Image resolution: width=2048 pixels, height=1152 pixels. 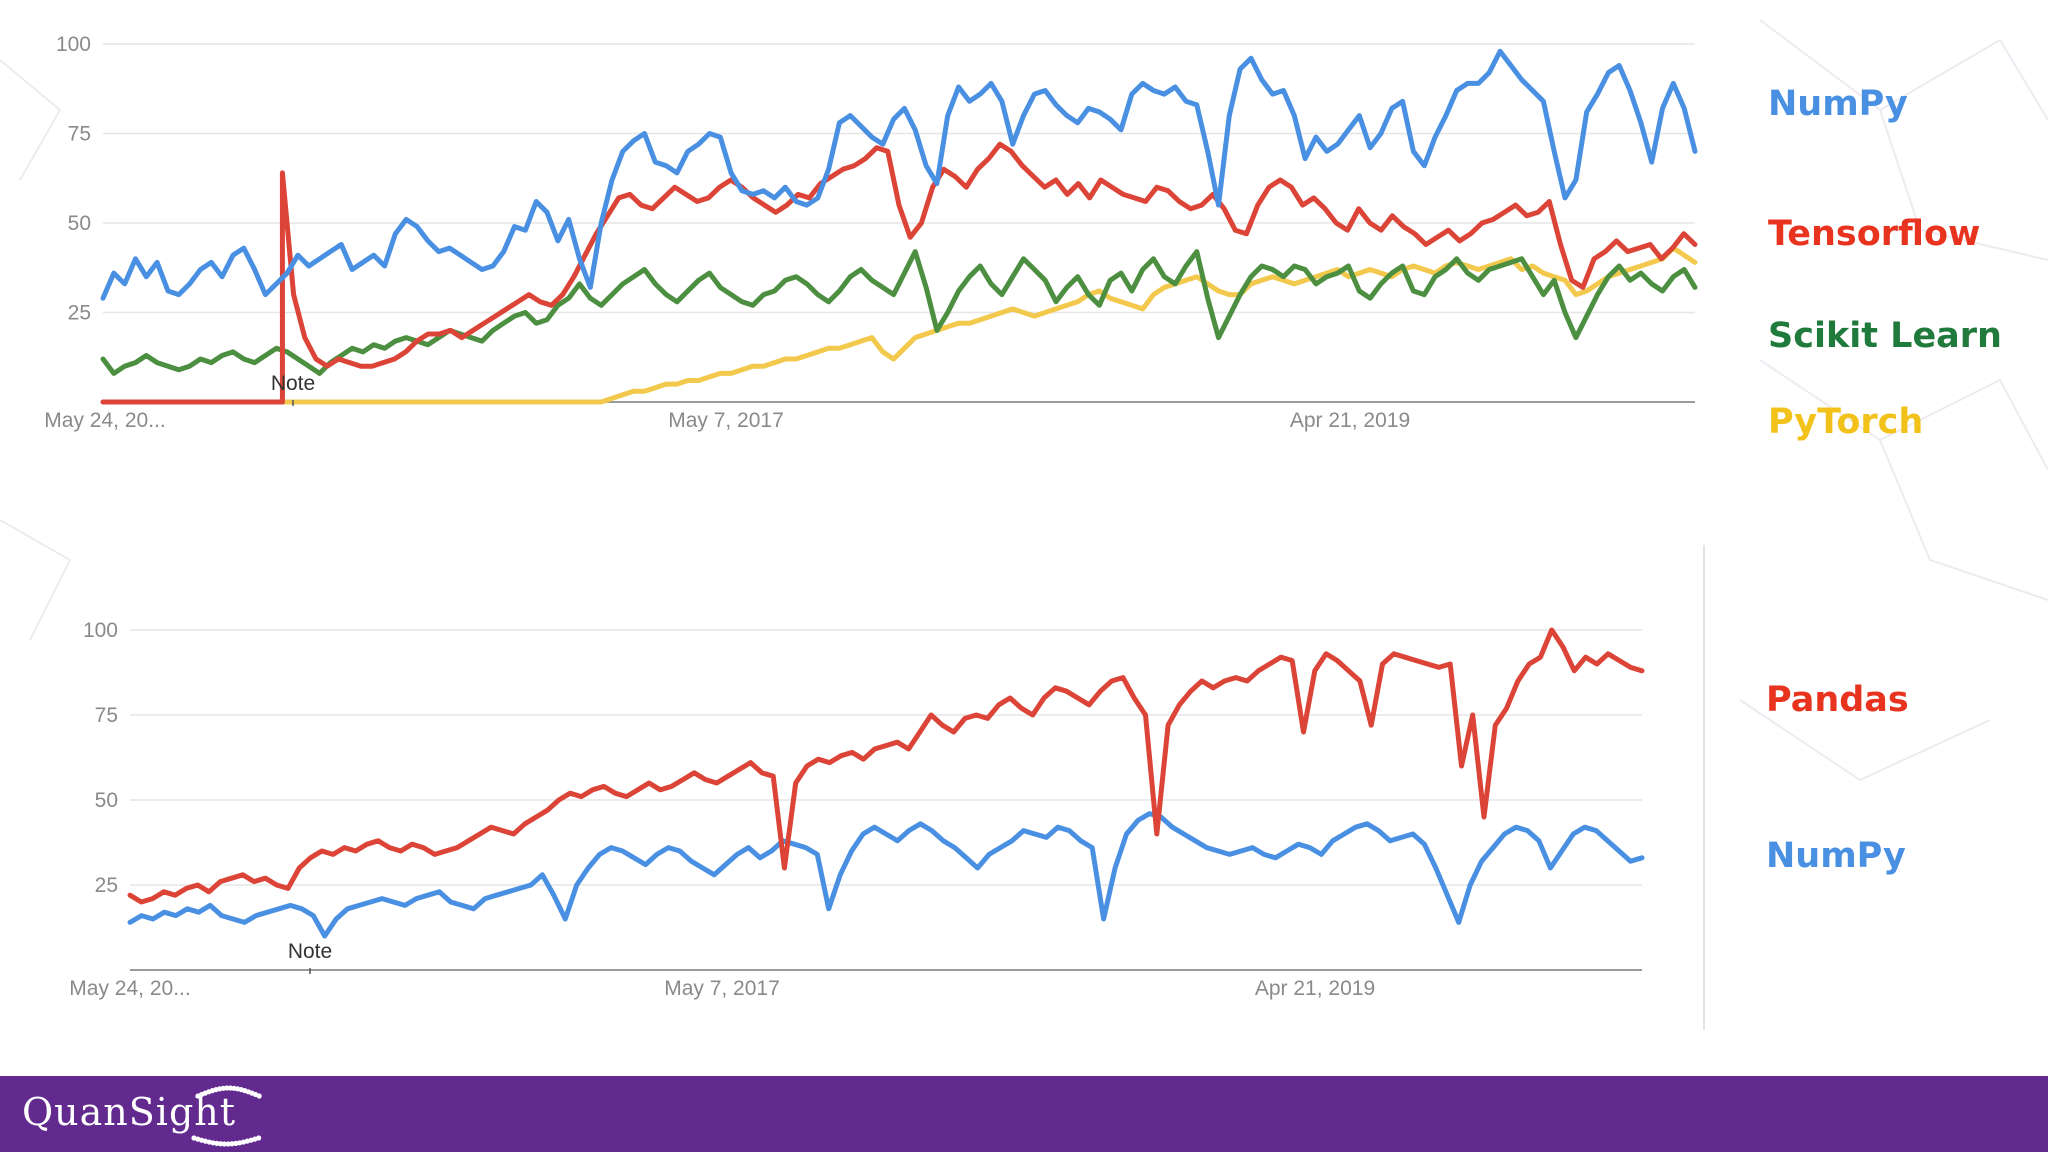 I want to click on bottom-y-tick-label: 75, so click(x=106, y=715).